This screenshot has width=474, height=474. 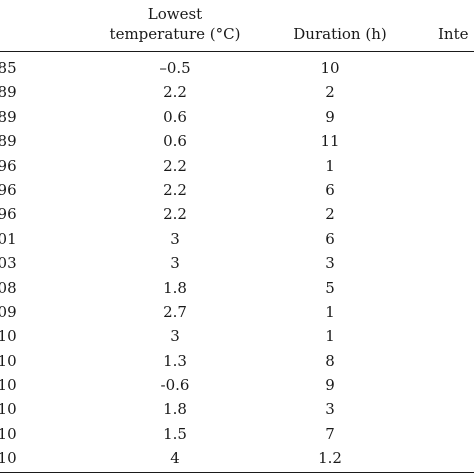 What do you see at coordinates (237, 192) in the screenshot?
I see `table-row: 996 2.2 6` at bounding box center [237, 192].